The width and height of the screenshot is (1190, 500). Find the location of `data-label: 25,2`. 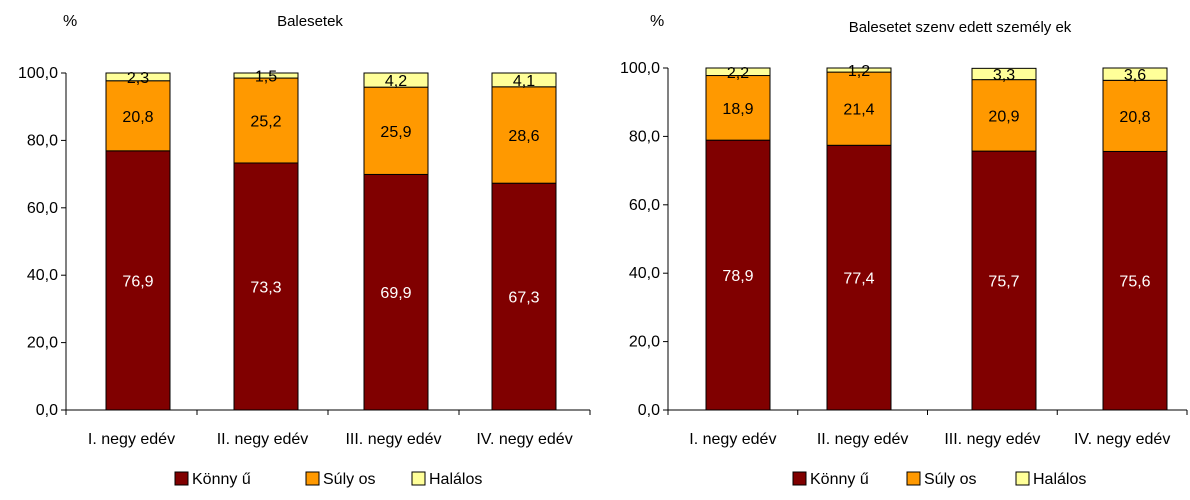

data-label: 25,2 is located at coordinates (265, 122).